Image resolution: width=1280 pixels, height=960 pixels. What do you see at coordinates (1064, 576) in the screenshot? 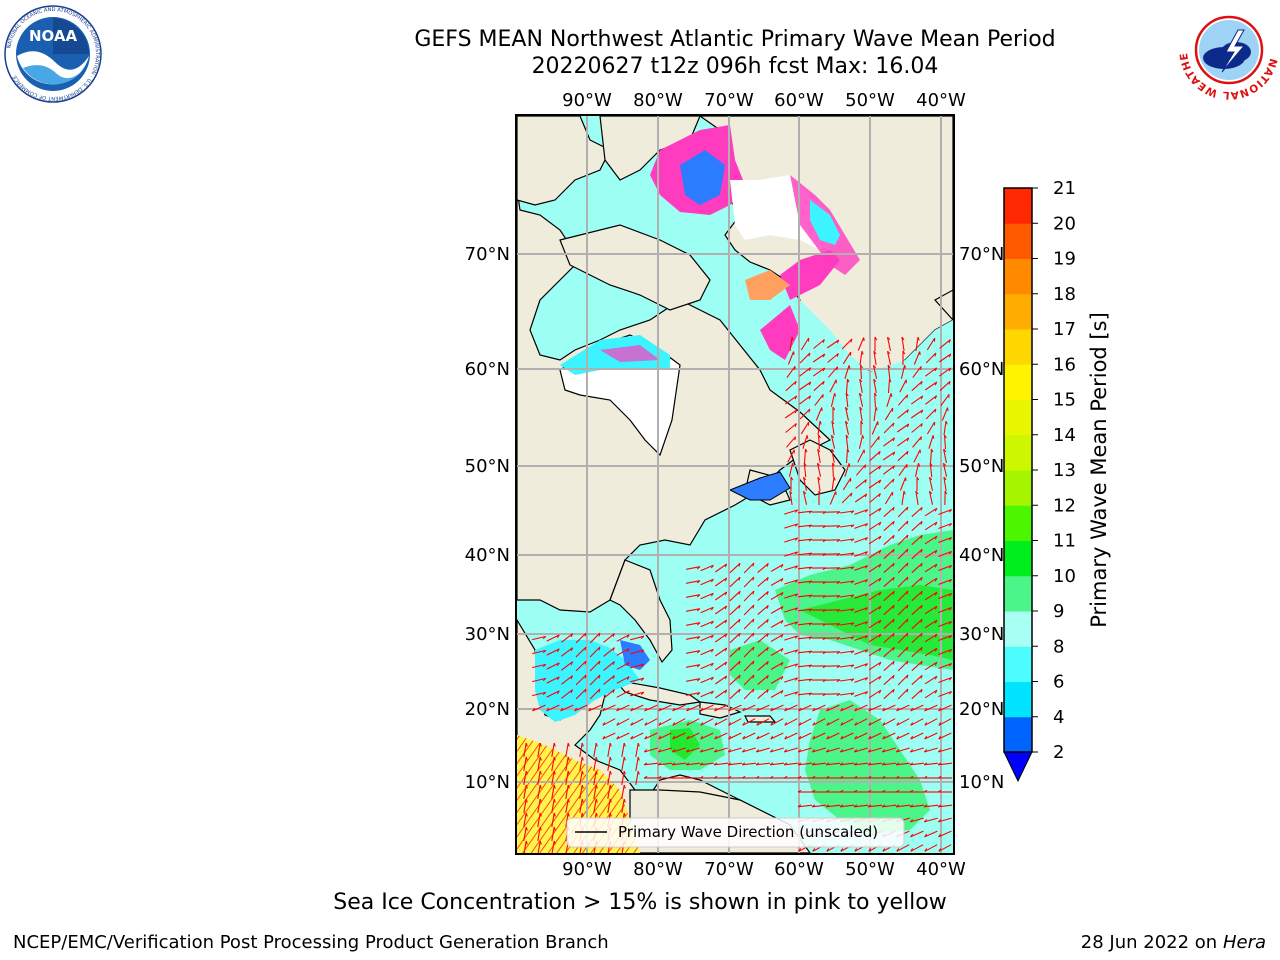
I see `colorbar-tick-label: 10` at bounding box center [1064, 576].